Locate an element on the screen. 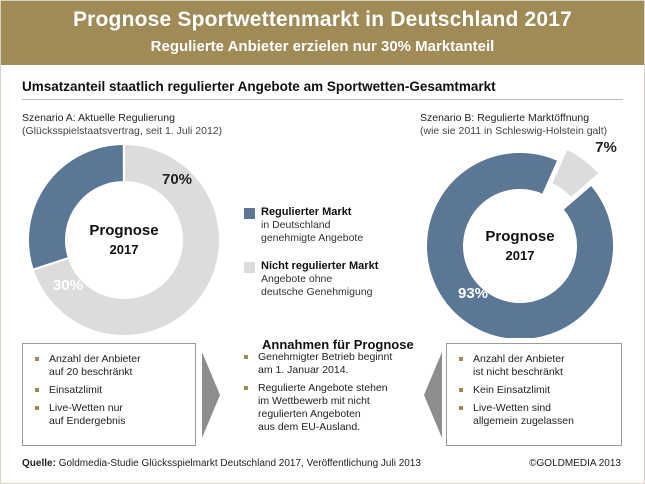  assumption-center-item-text: Genehmigter Betrieb beginnt is located at coordinates (325, 357).